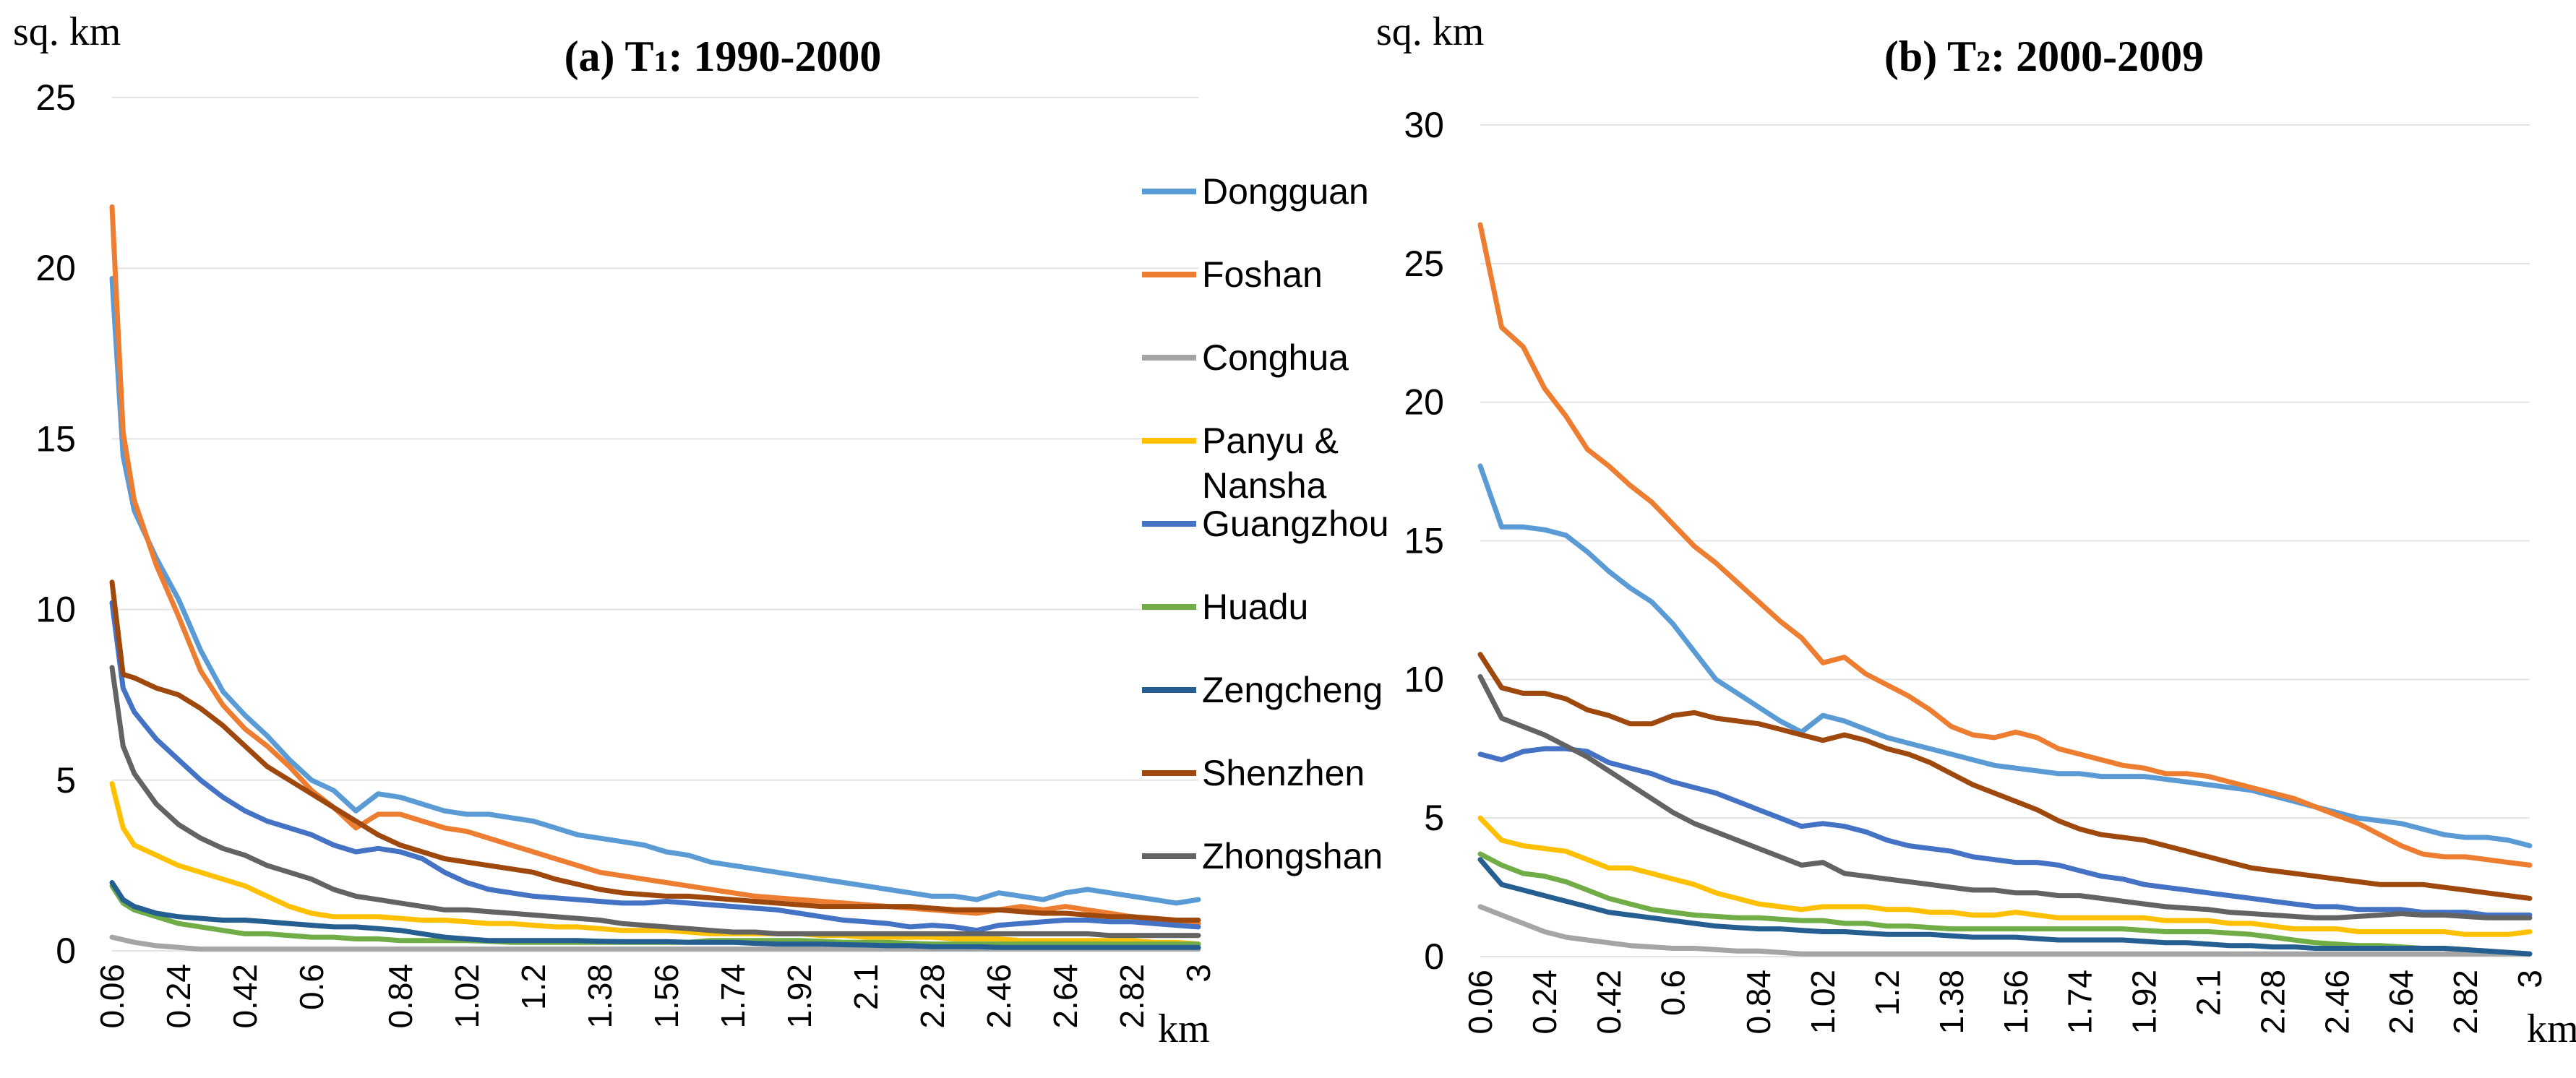 The width and height of the screenshot is (2576, 1078). What do you see at coordinates (56, 610) in the screenshot?
I see `panel-a-y-tick-label: 10` at bounding box center [56, 610].